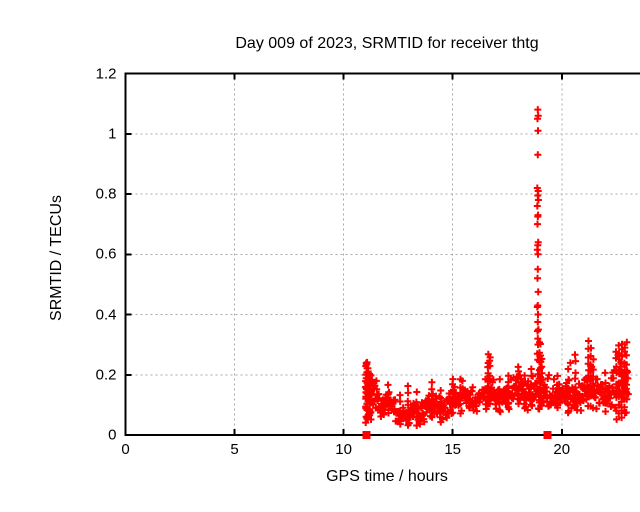 Image resolution: width=640 pixels, height=512 pixels. Describe the element at coordinates (234, 449) in the screenshot. I see `x-tick-label: 5` at that location.